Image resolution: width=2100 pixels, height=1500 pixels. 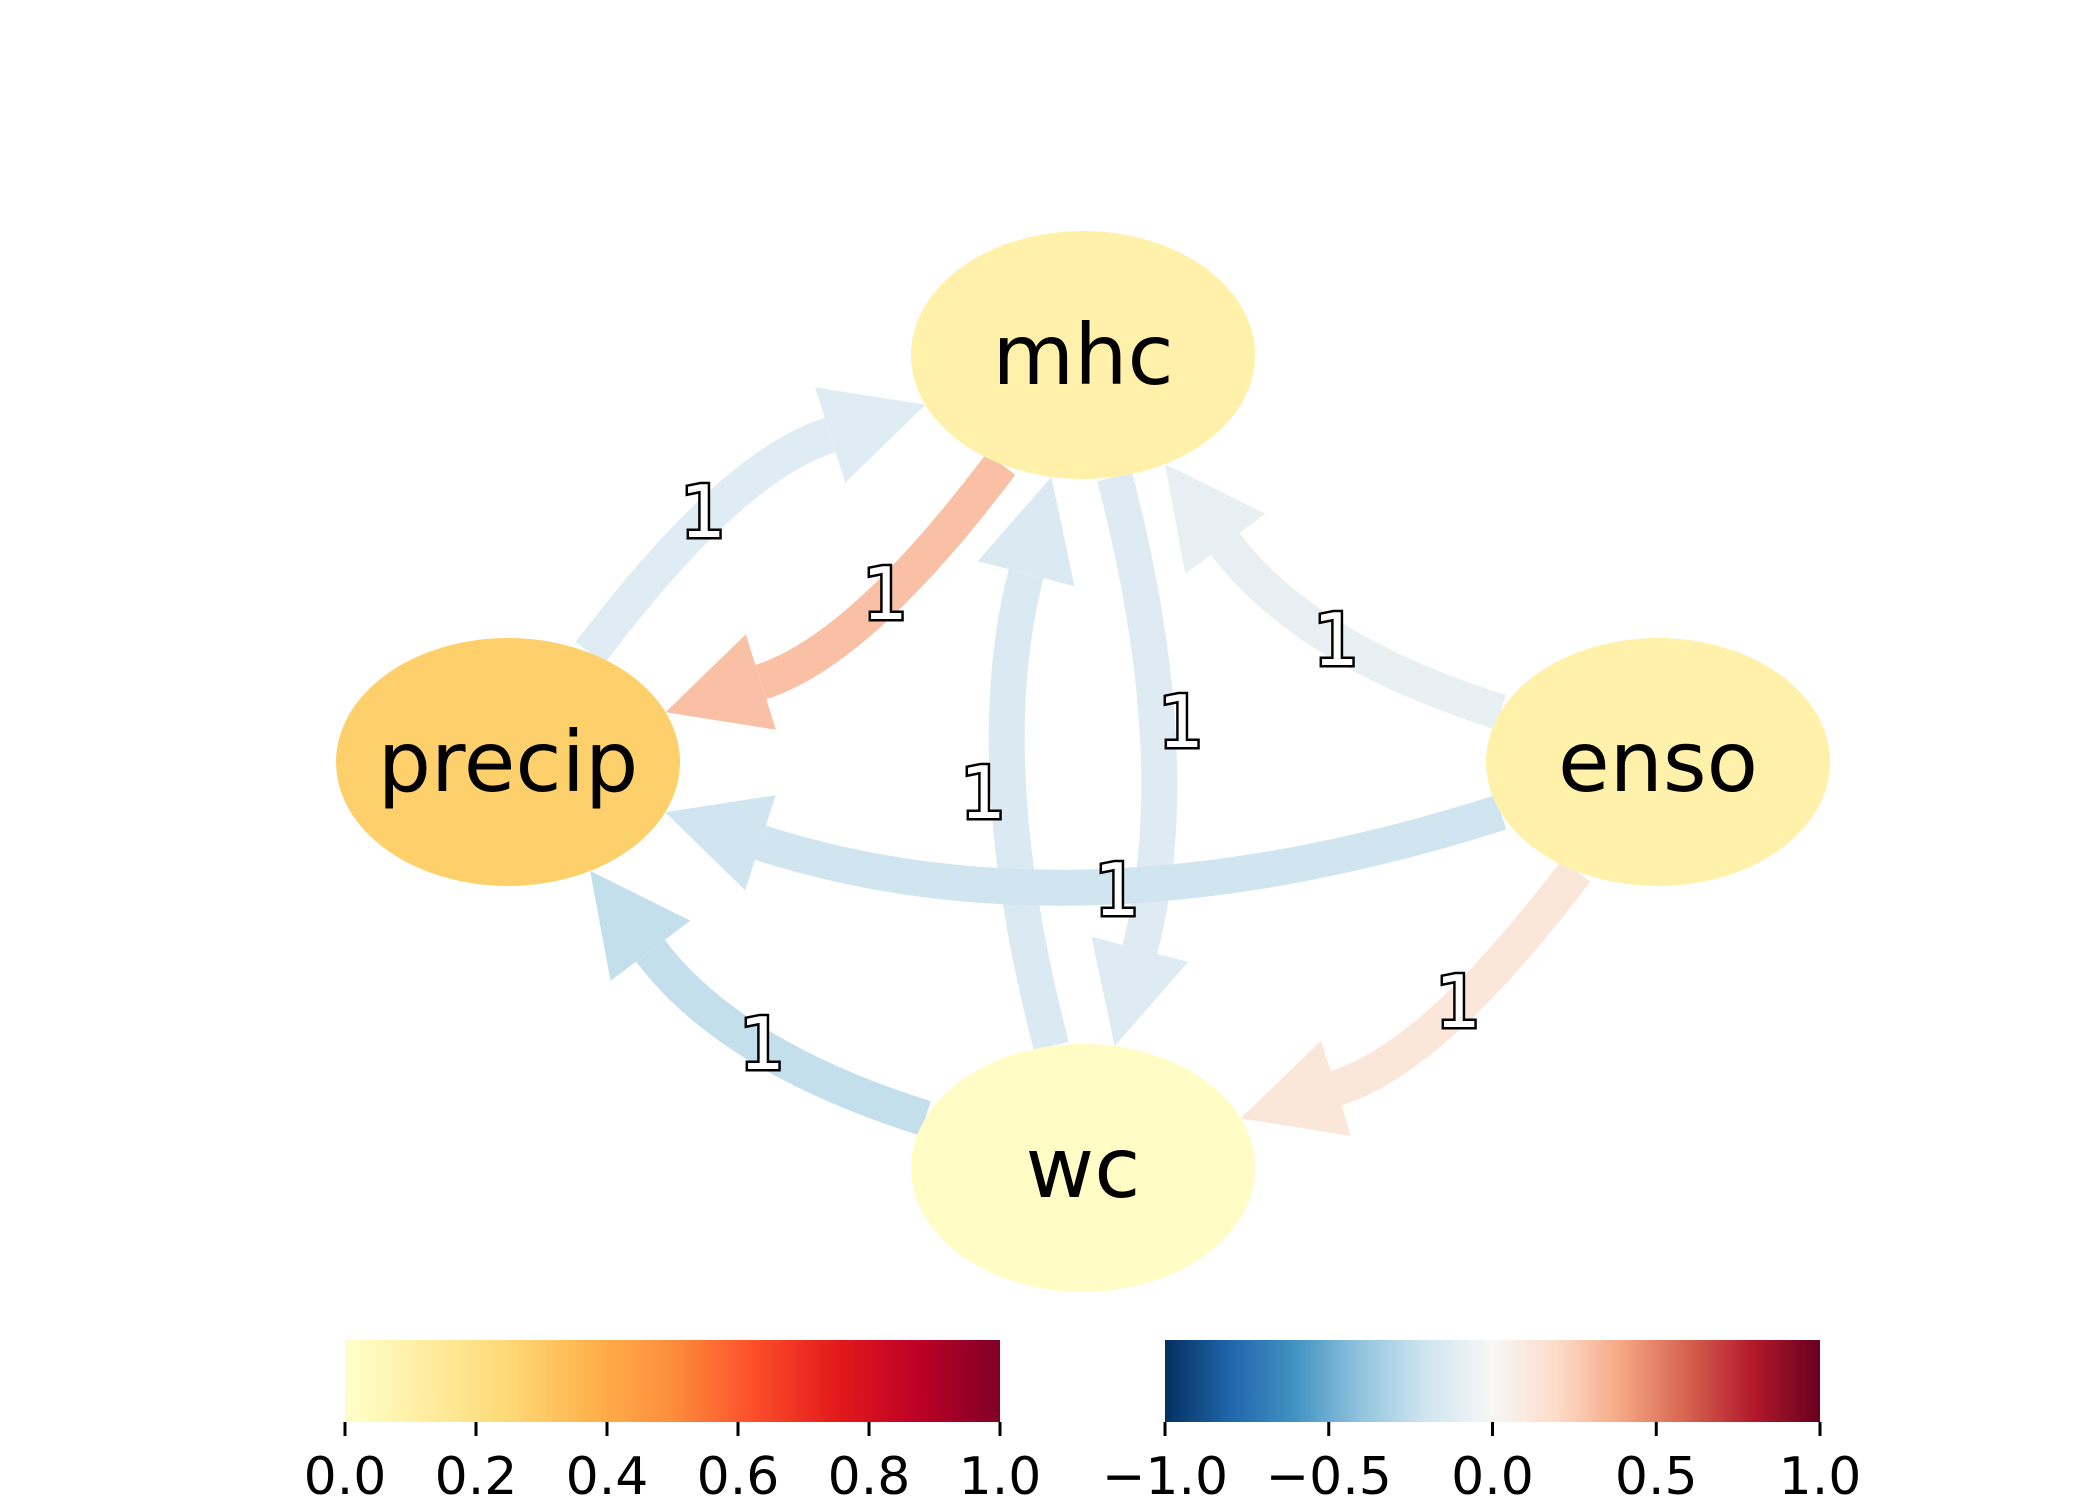 I want to click on node-colorbar: 0.0 0.2 0.4 0.6 0.8 1.0, so click(x=673, y=1420).